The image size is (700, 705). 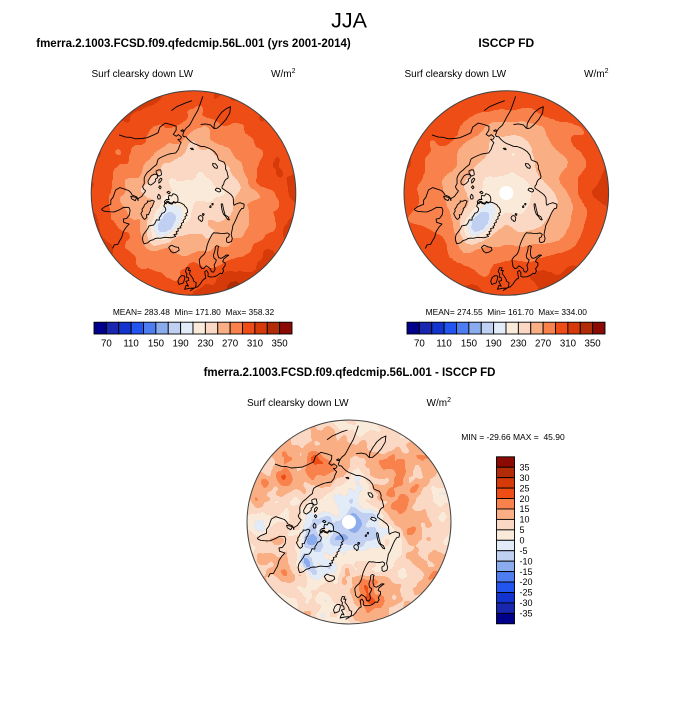 What do you see at coordinates (522, 530) in the screenshot?
I see `svg-text: 5` at bounding box center [522, 530].